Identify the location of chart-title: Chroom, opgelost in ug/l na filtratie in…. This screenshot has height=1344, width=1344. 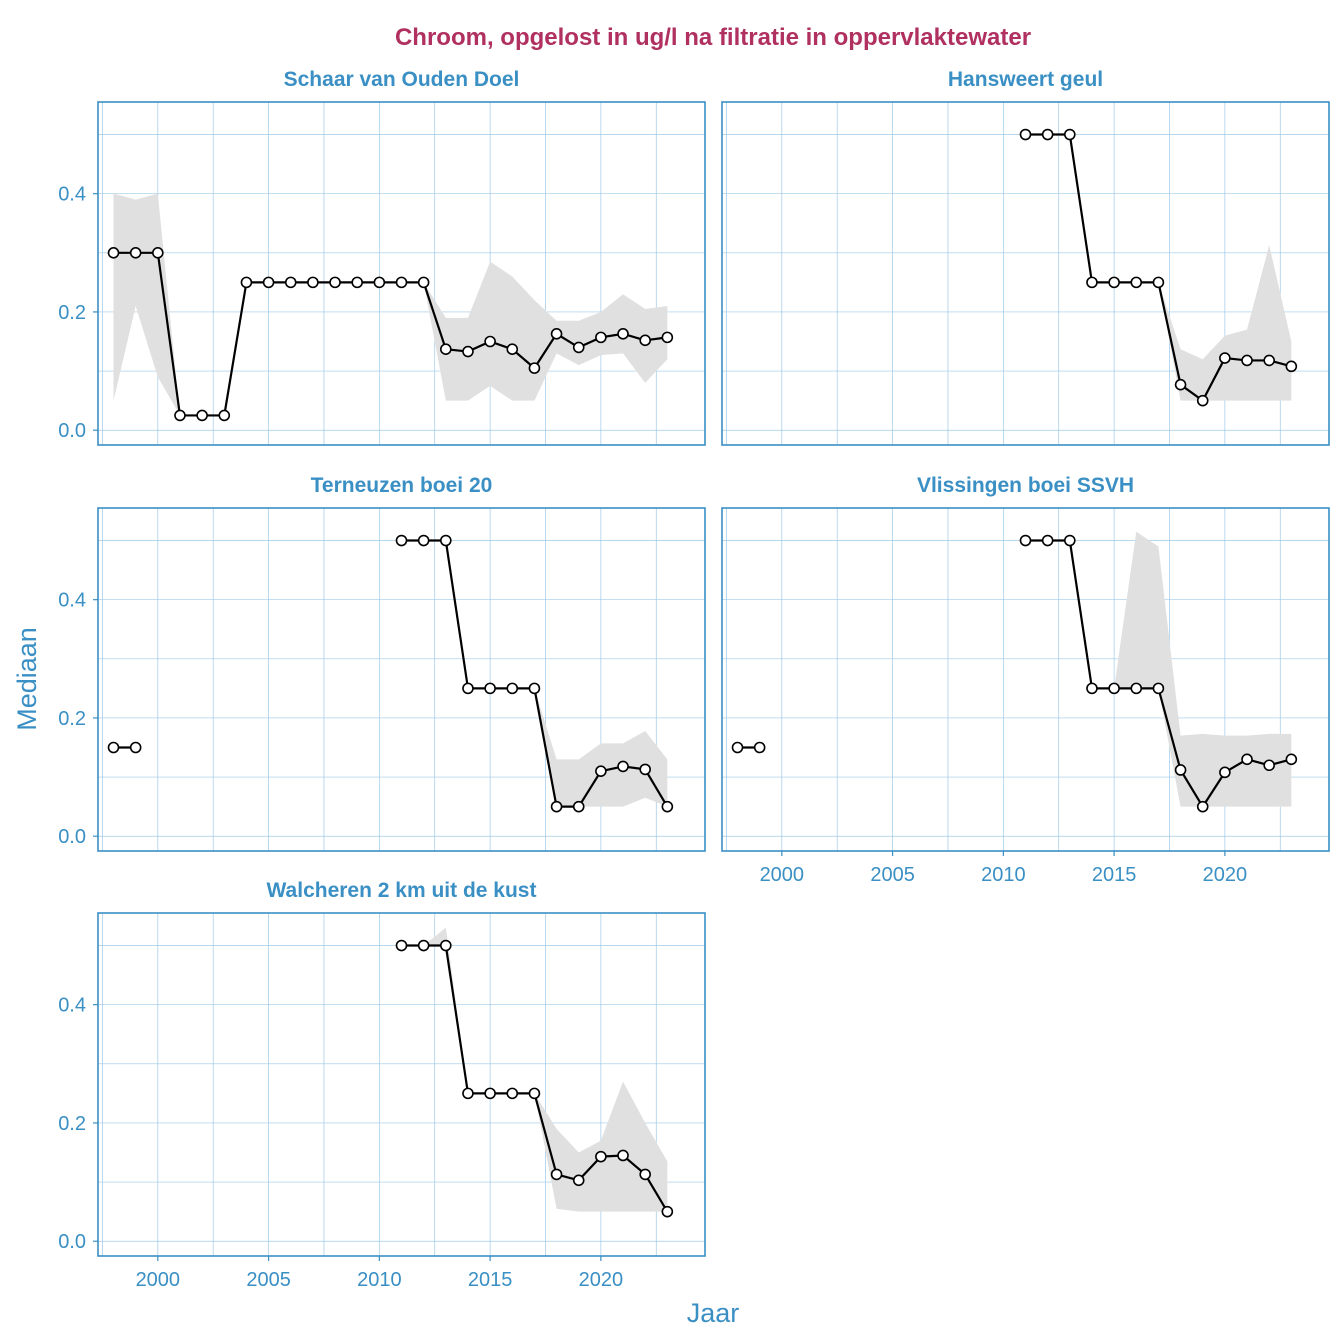
(713, 37).